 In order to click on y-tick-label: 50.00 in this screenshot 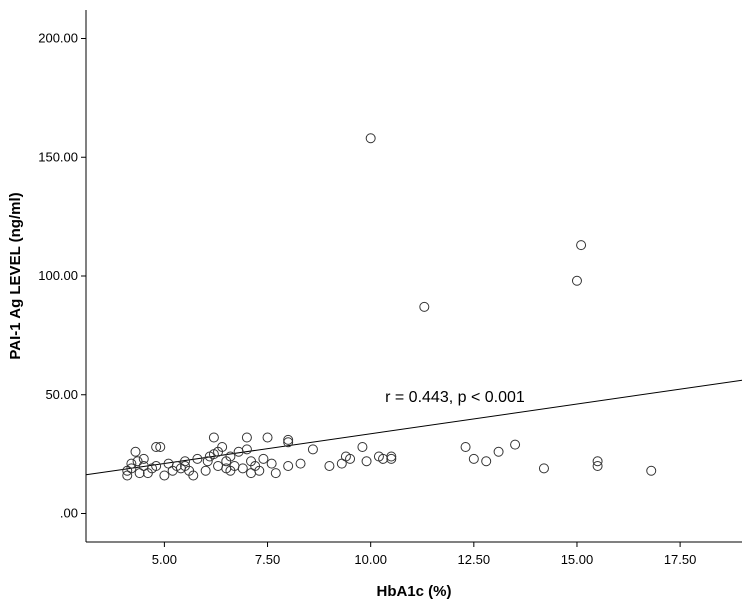, I will do `click(61, 394)`.